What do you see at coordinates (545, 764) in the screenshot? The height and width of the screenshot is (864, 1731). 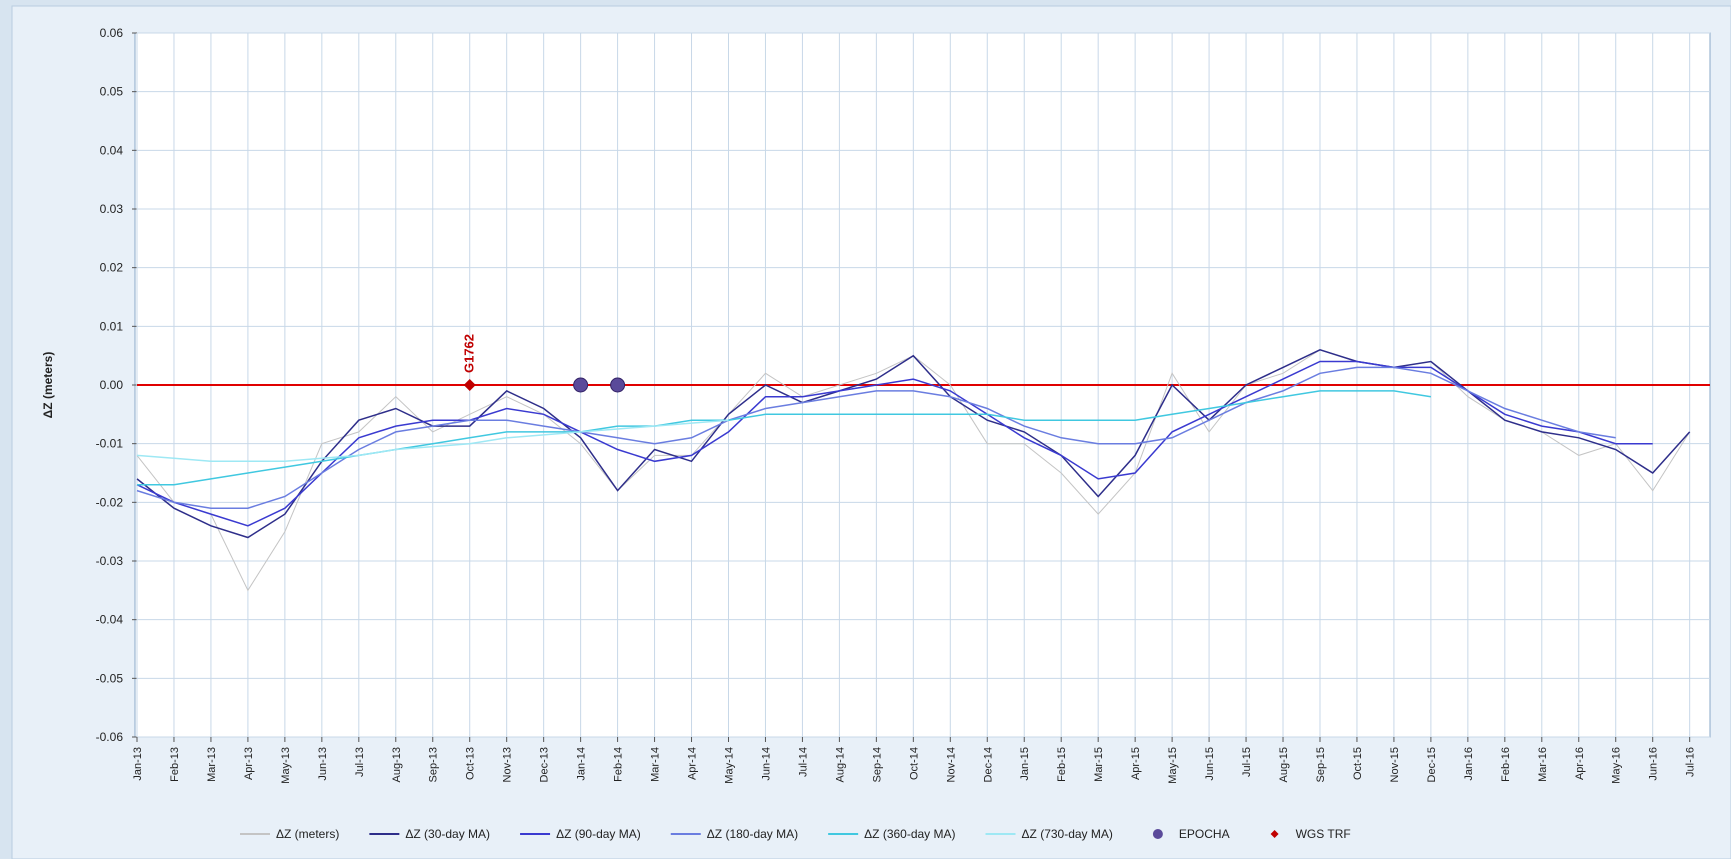 I see `x-tick-label: Dec-13` at bounding box center [545, 764].